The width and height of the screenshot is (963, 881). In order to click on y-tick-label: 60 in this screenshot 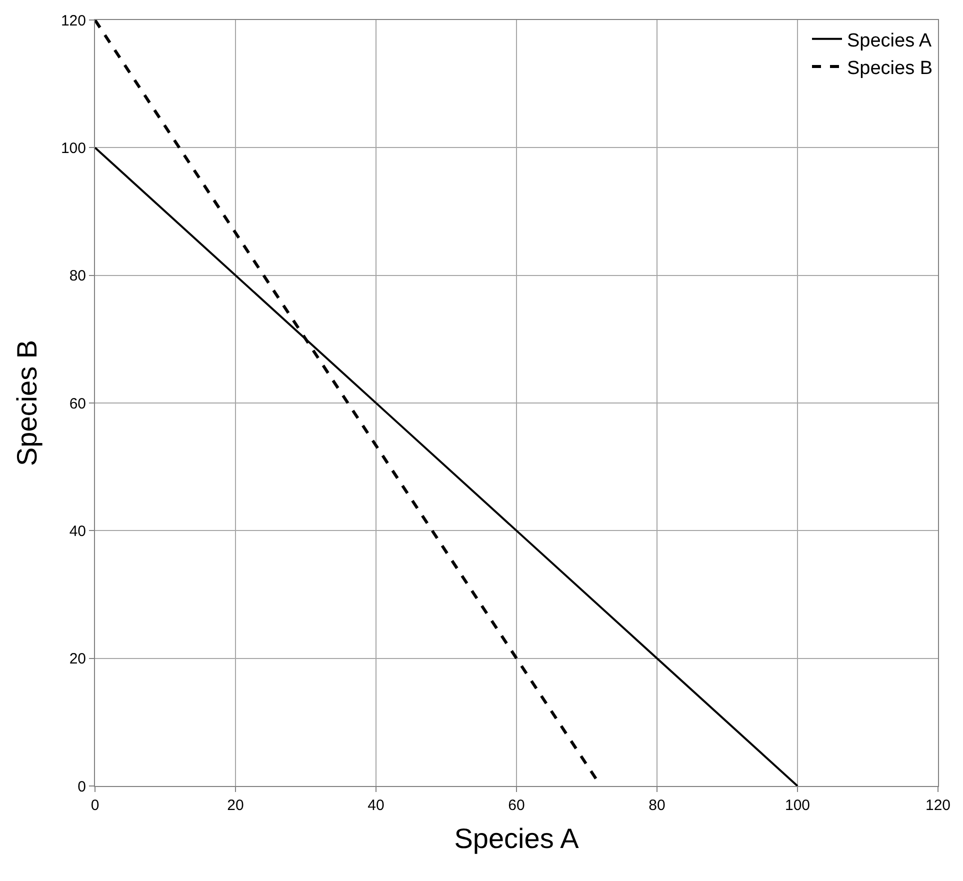, I will do `click(77, 403)`.